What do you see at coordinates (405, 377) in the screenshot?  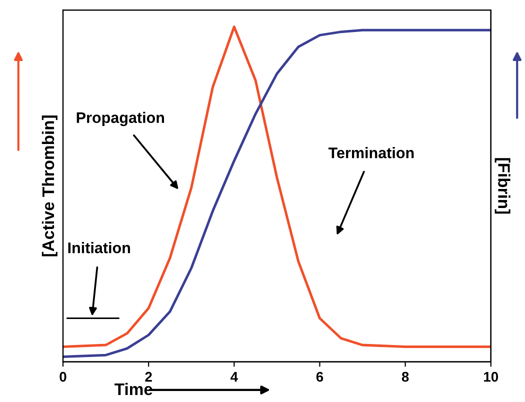 I see `x-tick-label: 8` at bounding box center [405, 377].